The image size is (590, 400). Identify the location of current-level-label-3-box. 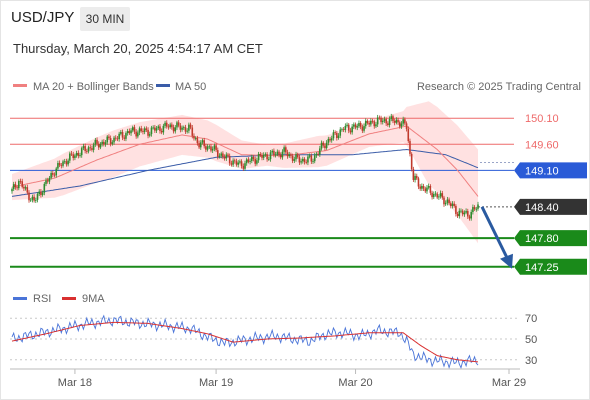
(550, 206).